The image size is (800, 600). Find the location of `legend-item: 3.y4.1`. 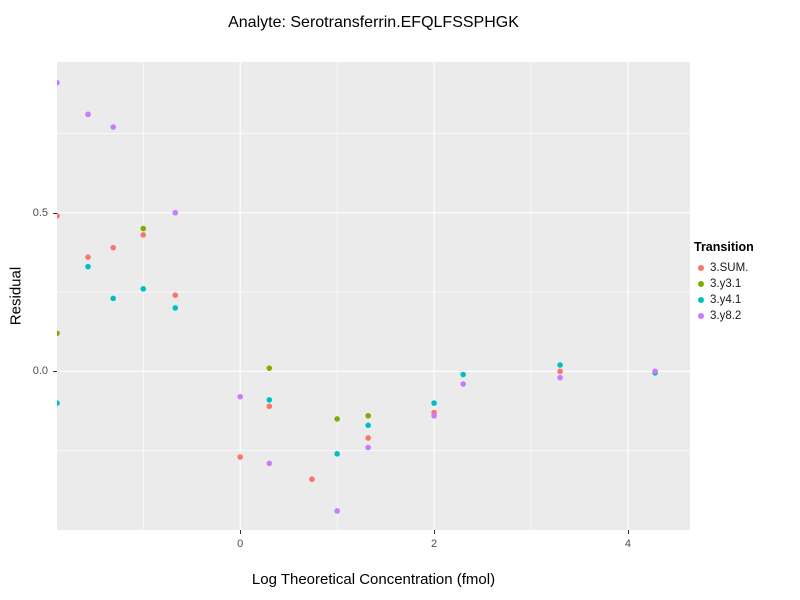

legend-item: 3.y4.1 is located at coordinates (724, 300).